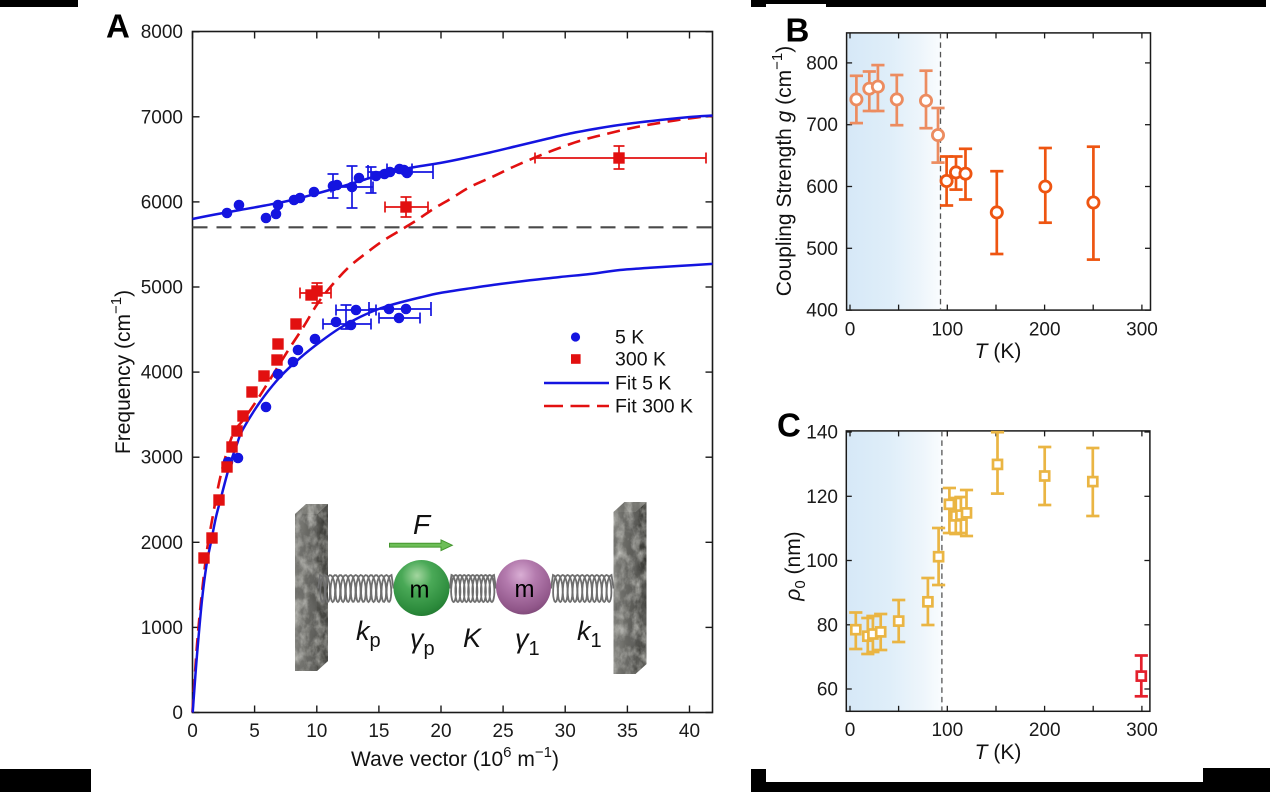  What do you see at coordinates (629, 338) in the screenshot?
I see `svg-text: 5 K` at bounding box center [629, 338].